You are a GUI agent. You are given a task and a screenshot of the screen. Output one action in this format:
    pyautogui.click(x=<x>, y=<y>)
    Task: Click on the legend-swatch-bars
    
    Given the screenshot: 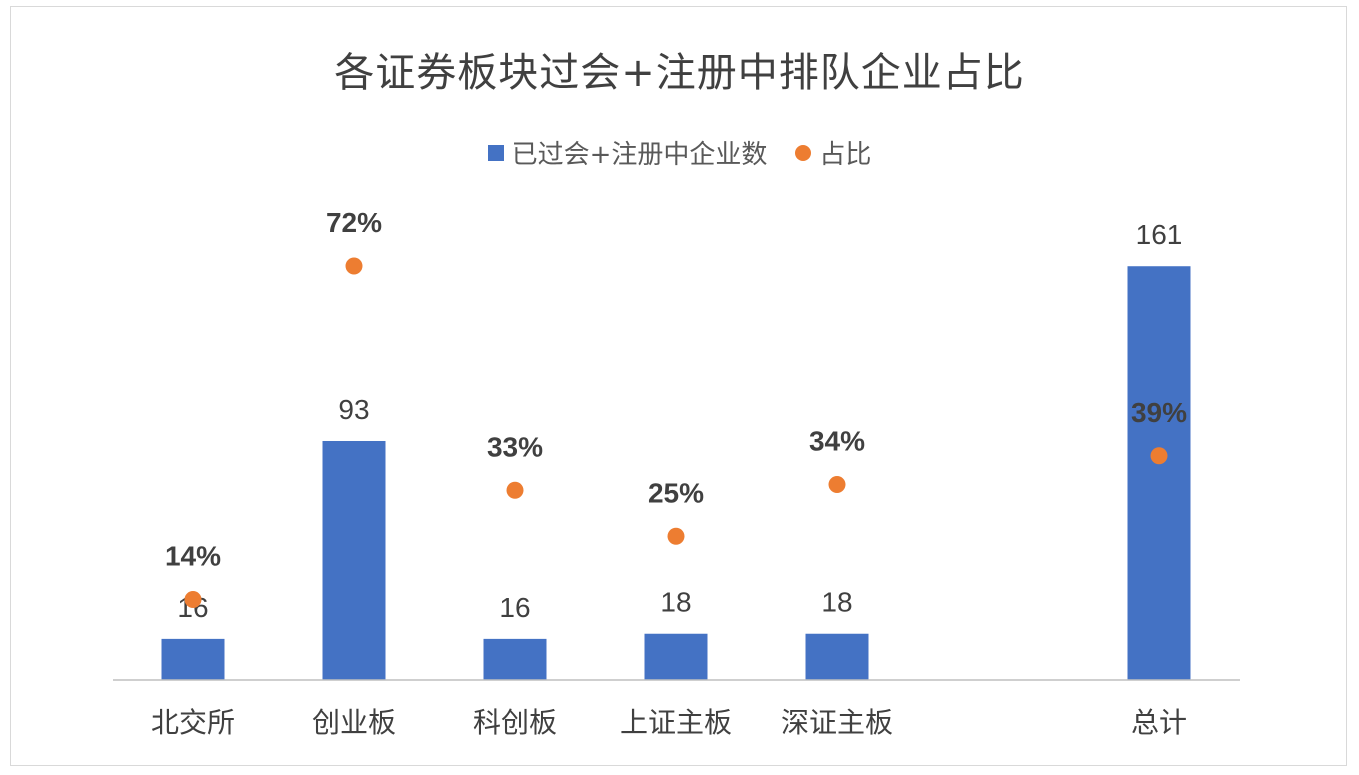 What is the action you would take?
    pyautogui.click(x=495, y=152)
    